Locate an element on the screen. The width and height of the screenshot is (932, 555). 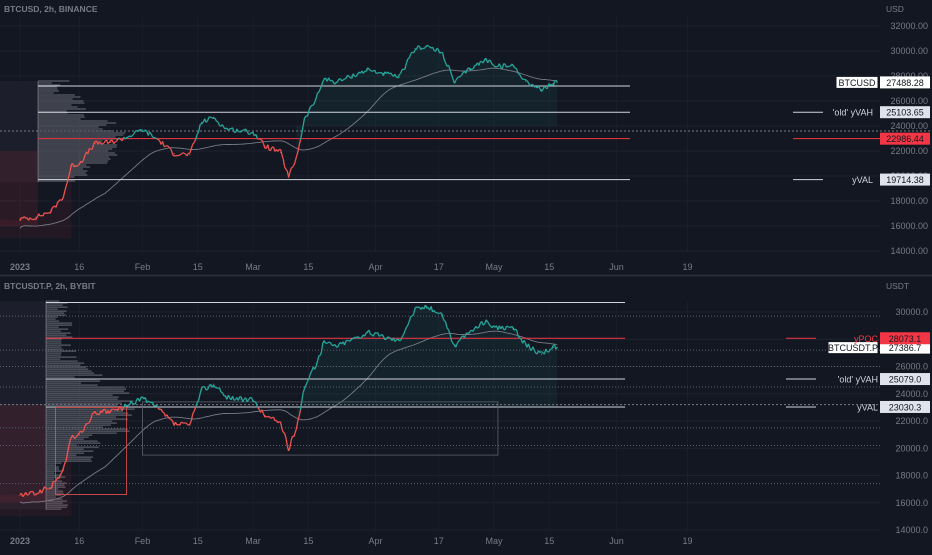
bottom-symbol-title: BTCUSDT.P, 2h, BYBIT is located at coordinates (50, 286).